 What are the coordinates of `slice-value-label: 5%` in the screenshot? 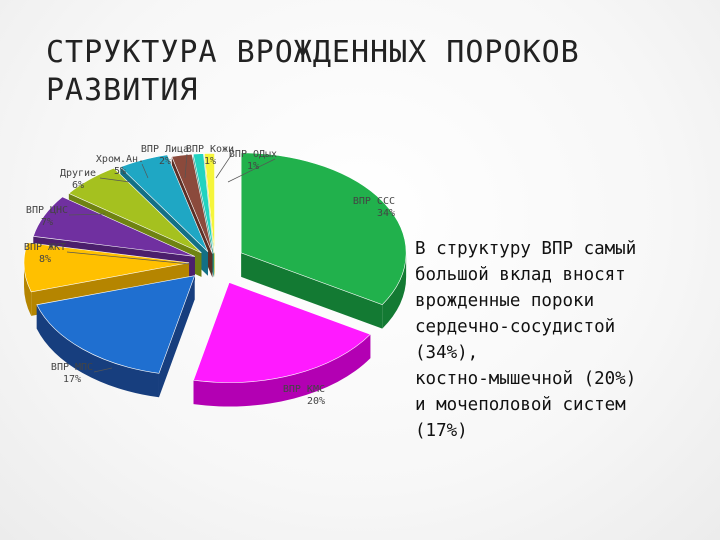 It's located at (120, 171).